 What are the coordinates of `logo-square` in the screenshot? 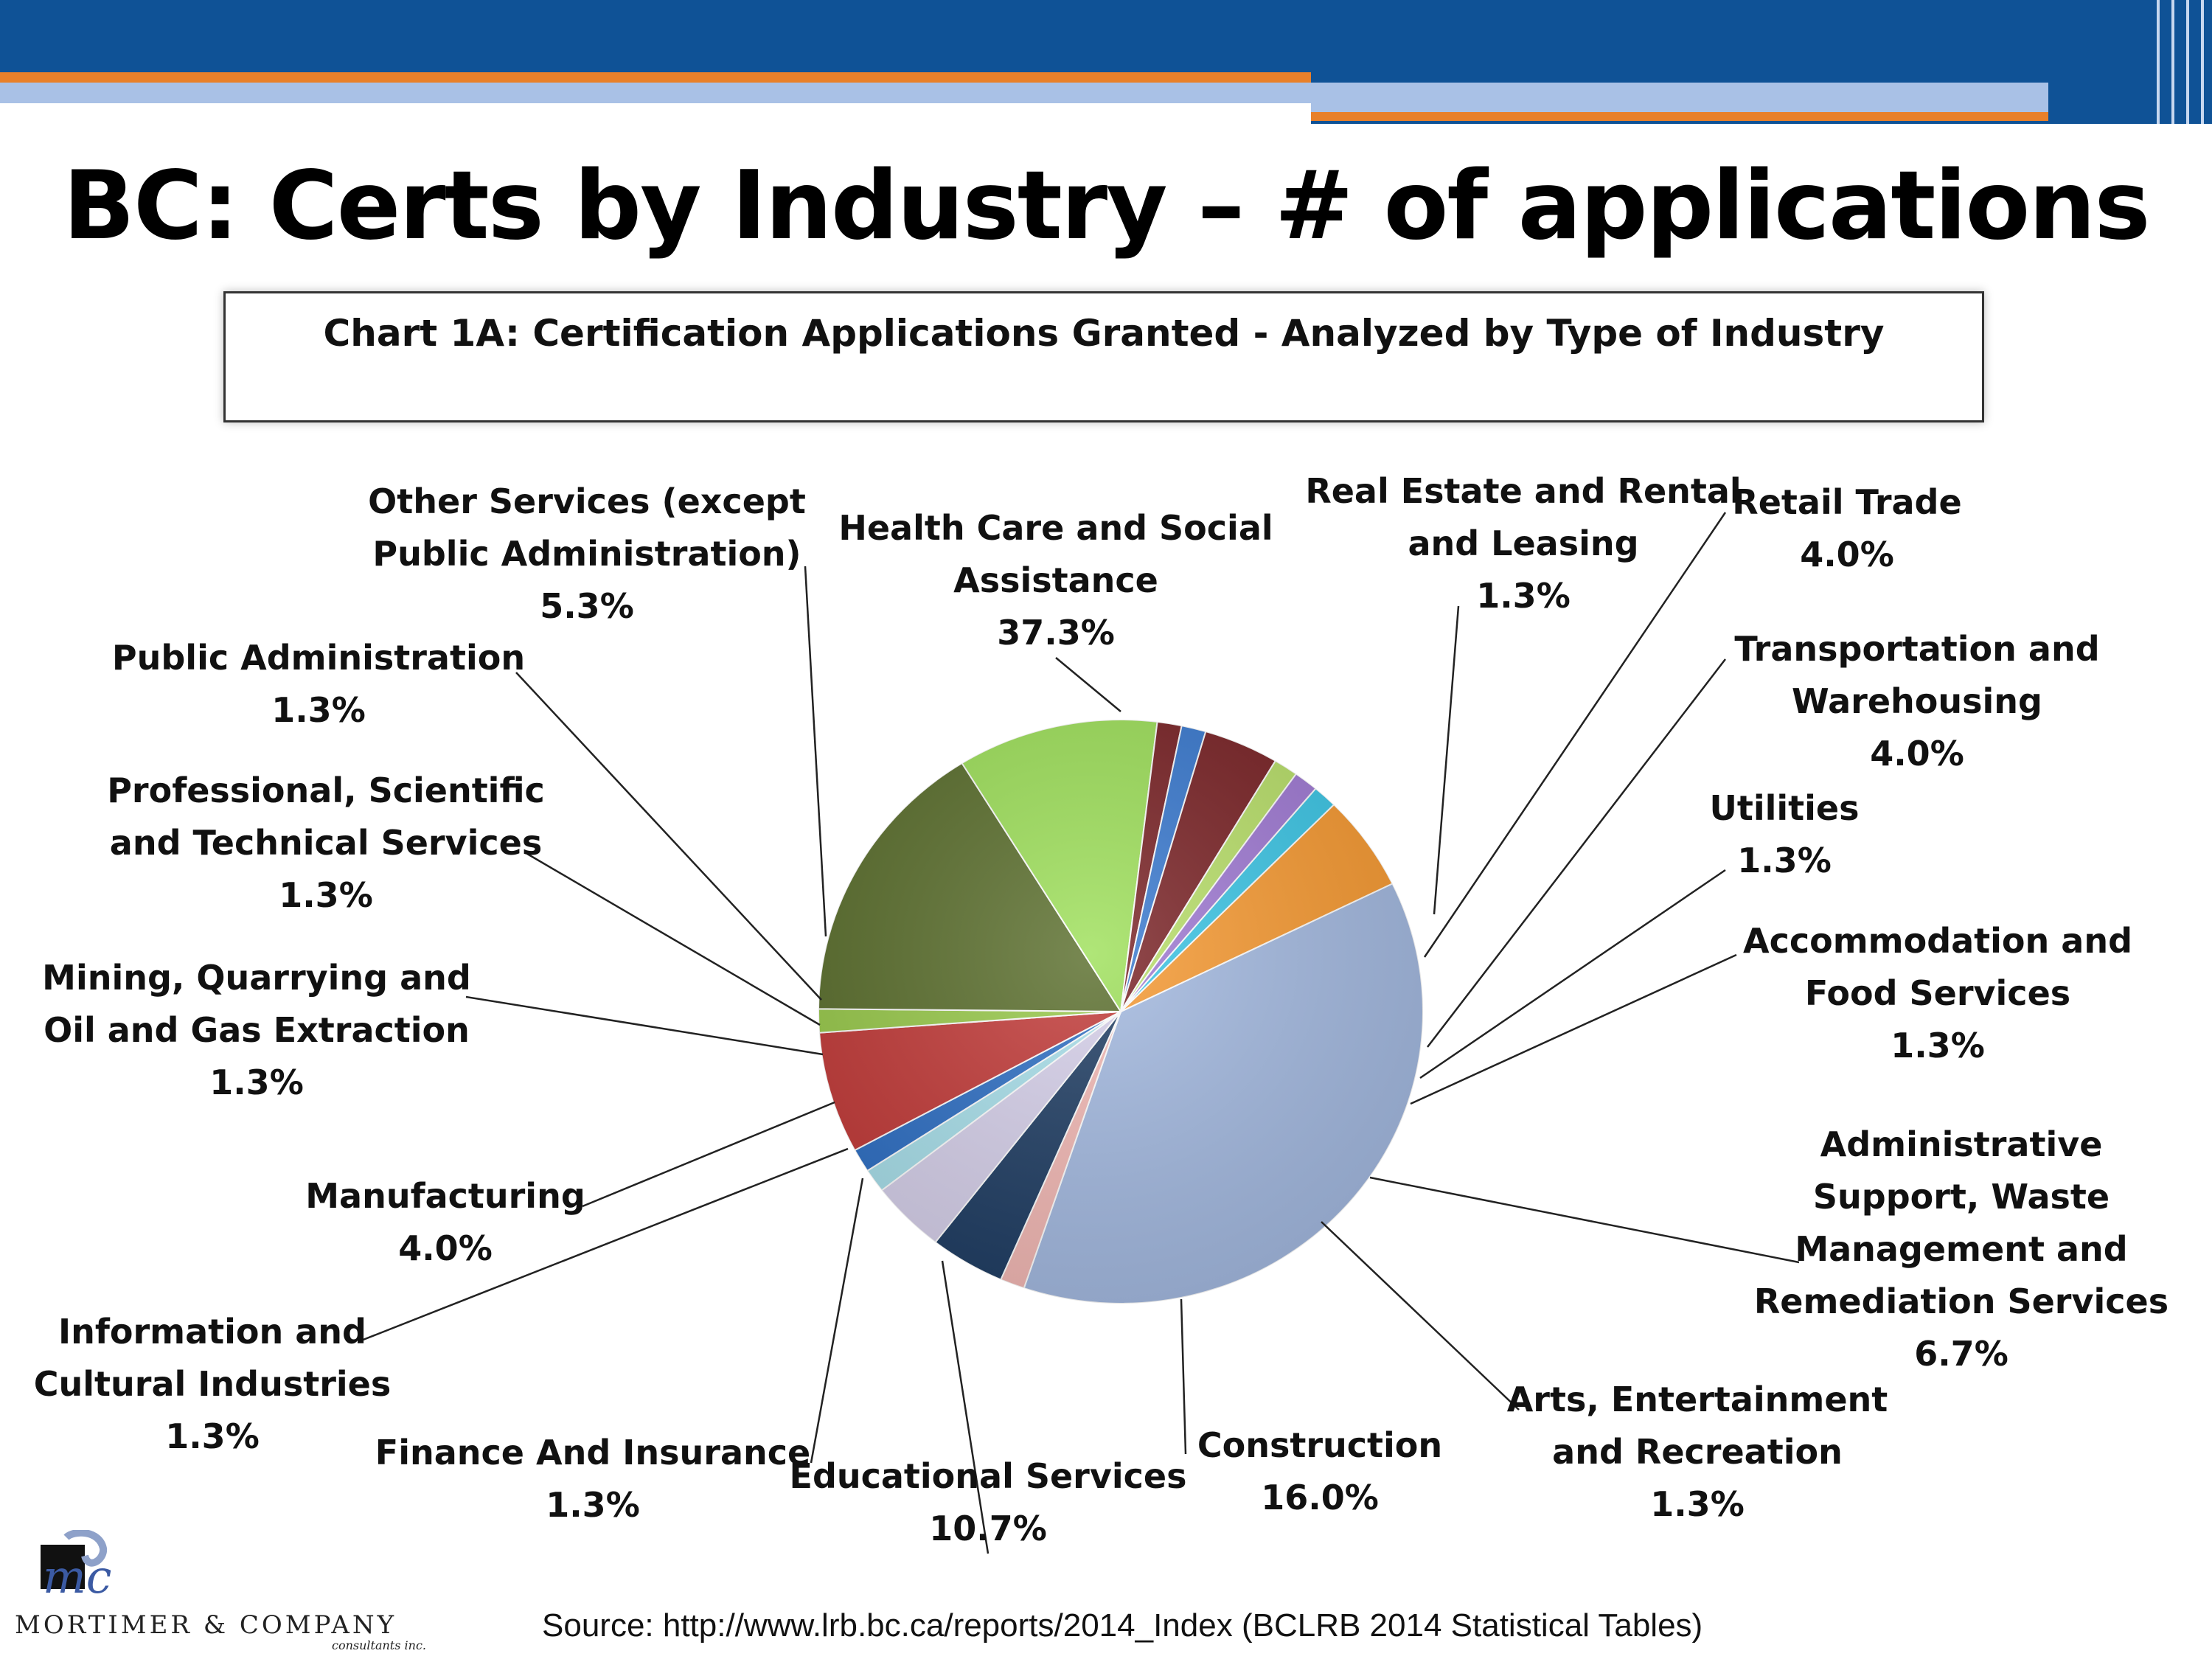 It's located at (63, 1567).